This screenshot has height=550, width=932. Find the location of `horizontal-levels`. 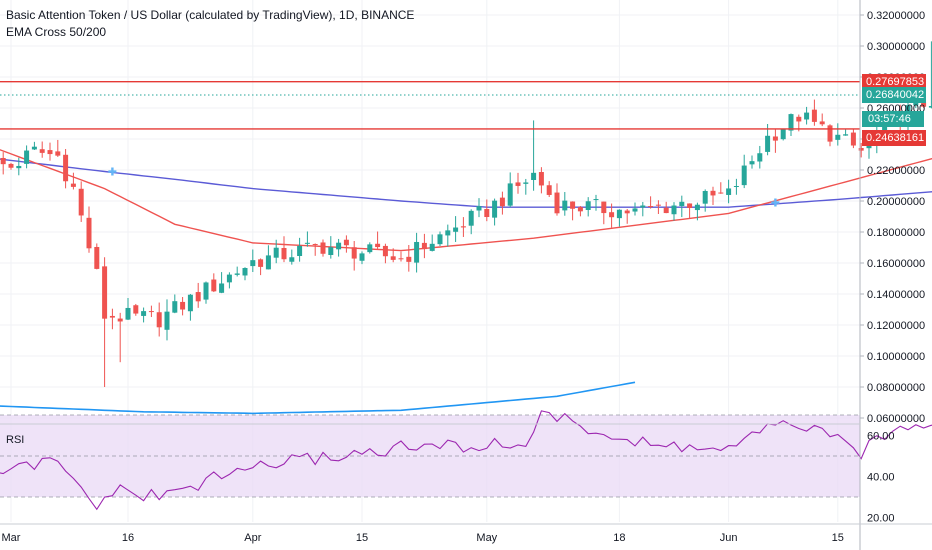

horizontal-levels is located at coordinates (430, 105).